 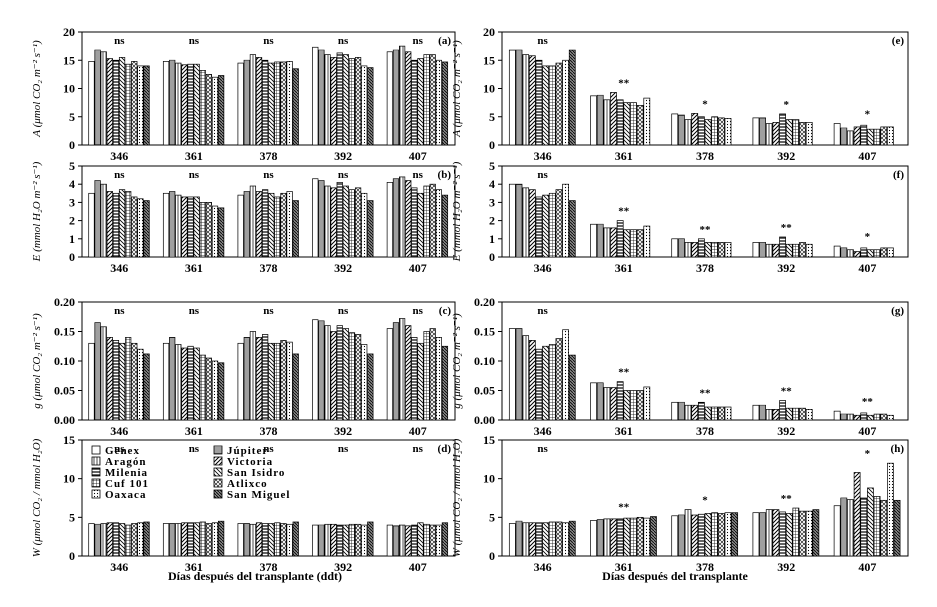 What do you see at coordinates (484, 420) in the screenshot?
I see `y-tick-label: 0.00` at bounding box center [484, 420].